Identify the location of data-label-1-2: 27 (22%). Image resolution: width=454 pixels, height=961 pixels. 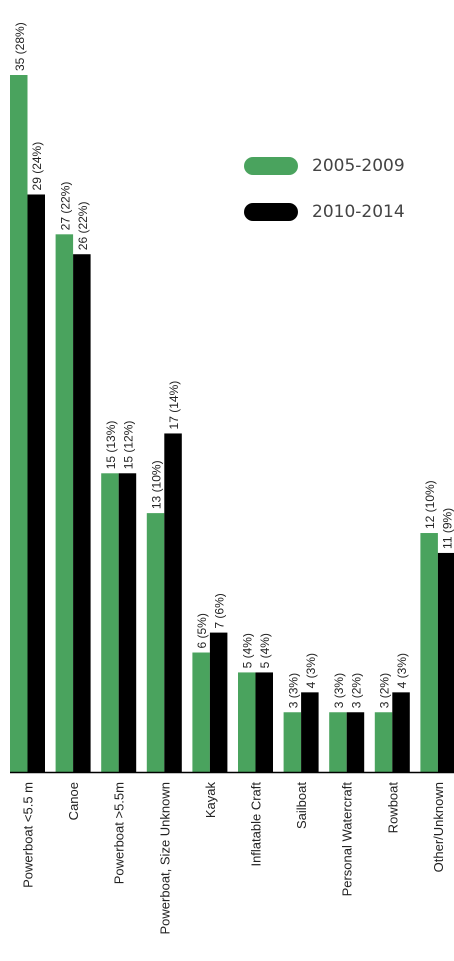
(65, 206).